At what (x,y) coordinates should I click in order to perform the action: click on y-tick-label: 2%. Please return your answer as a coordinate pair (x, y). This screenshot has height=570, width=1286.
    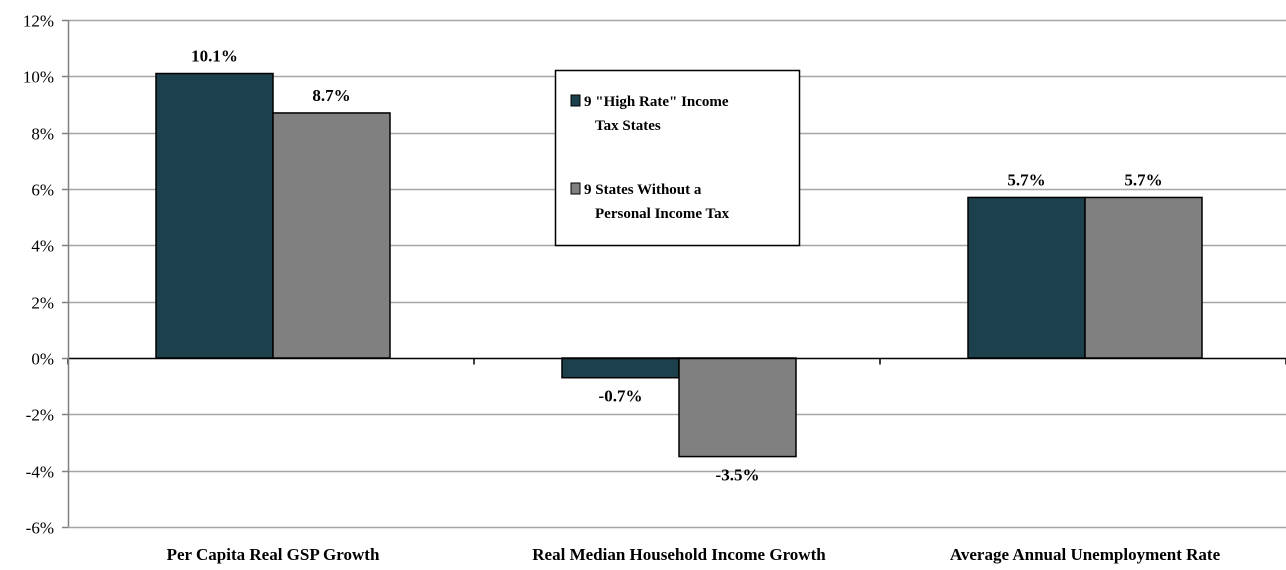
    Looking at the image, I should click on (42, 303).